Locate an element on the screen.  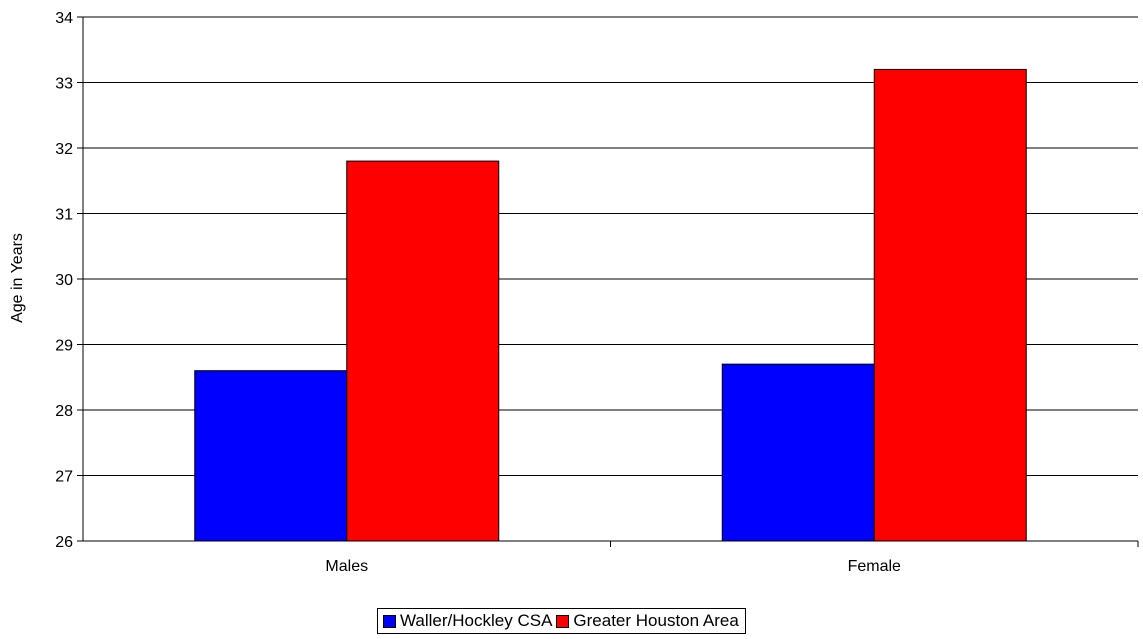
y-tick-label: 28 is located at coordinates (64, 411).